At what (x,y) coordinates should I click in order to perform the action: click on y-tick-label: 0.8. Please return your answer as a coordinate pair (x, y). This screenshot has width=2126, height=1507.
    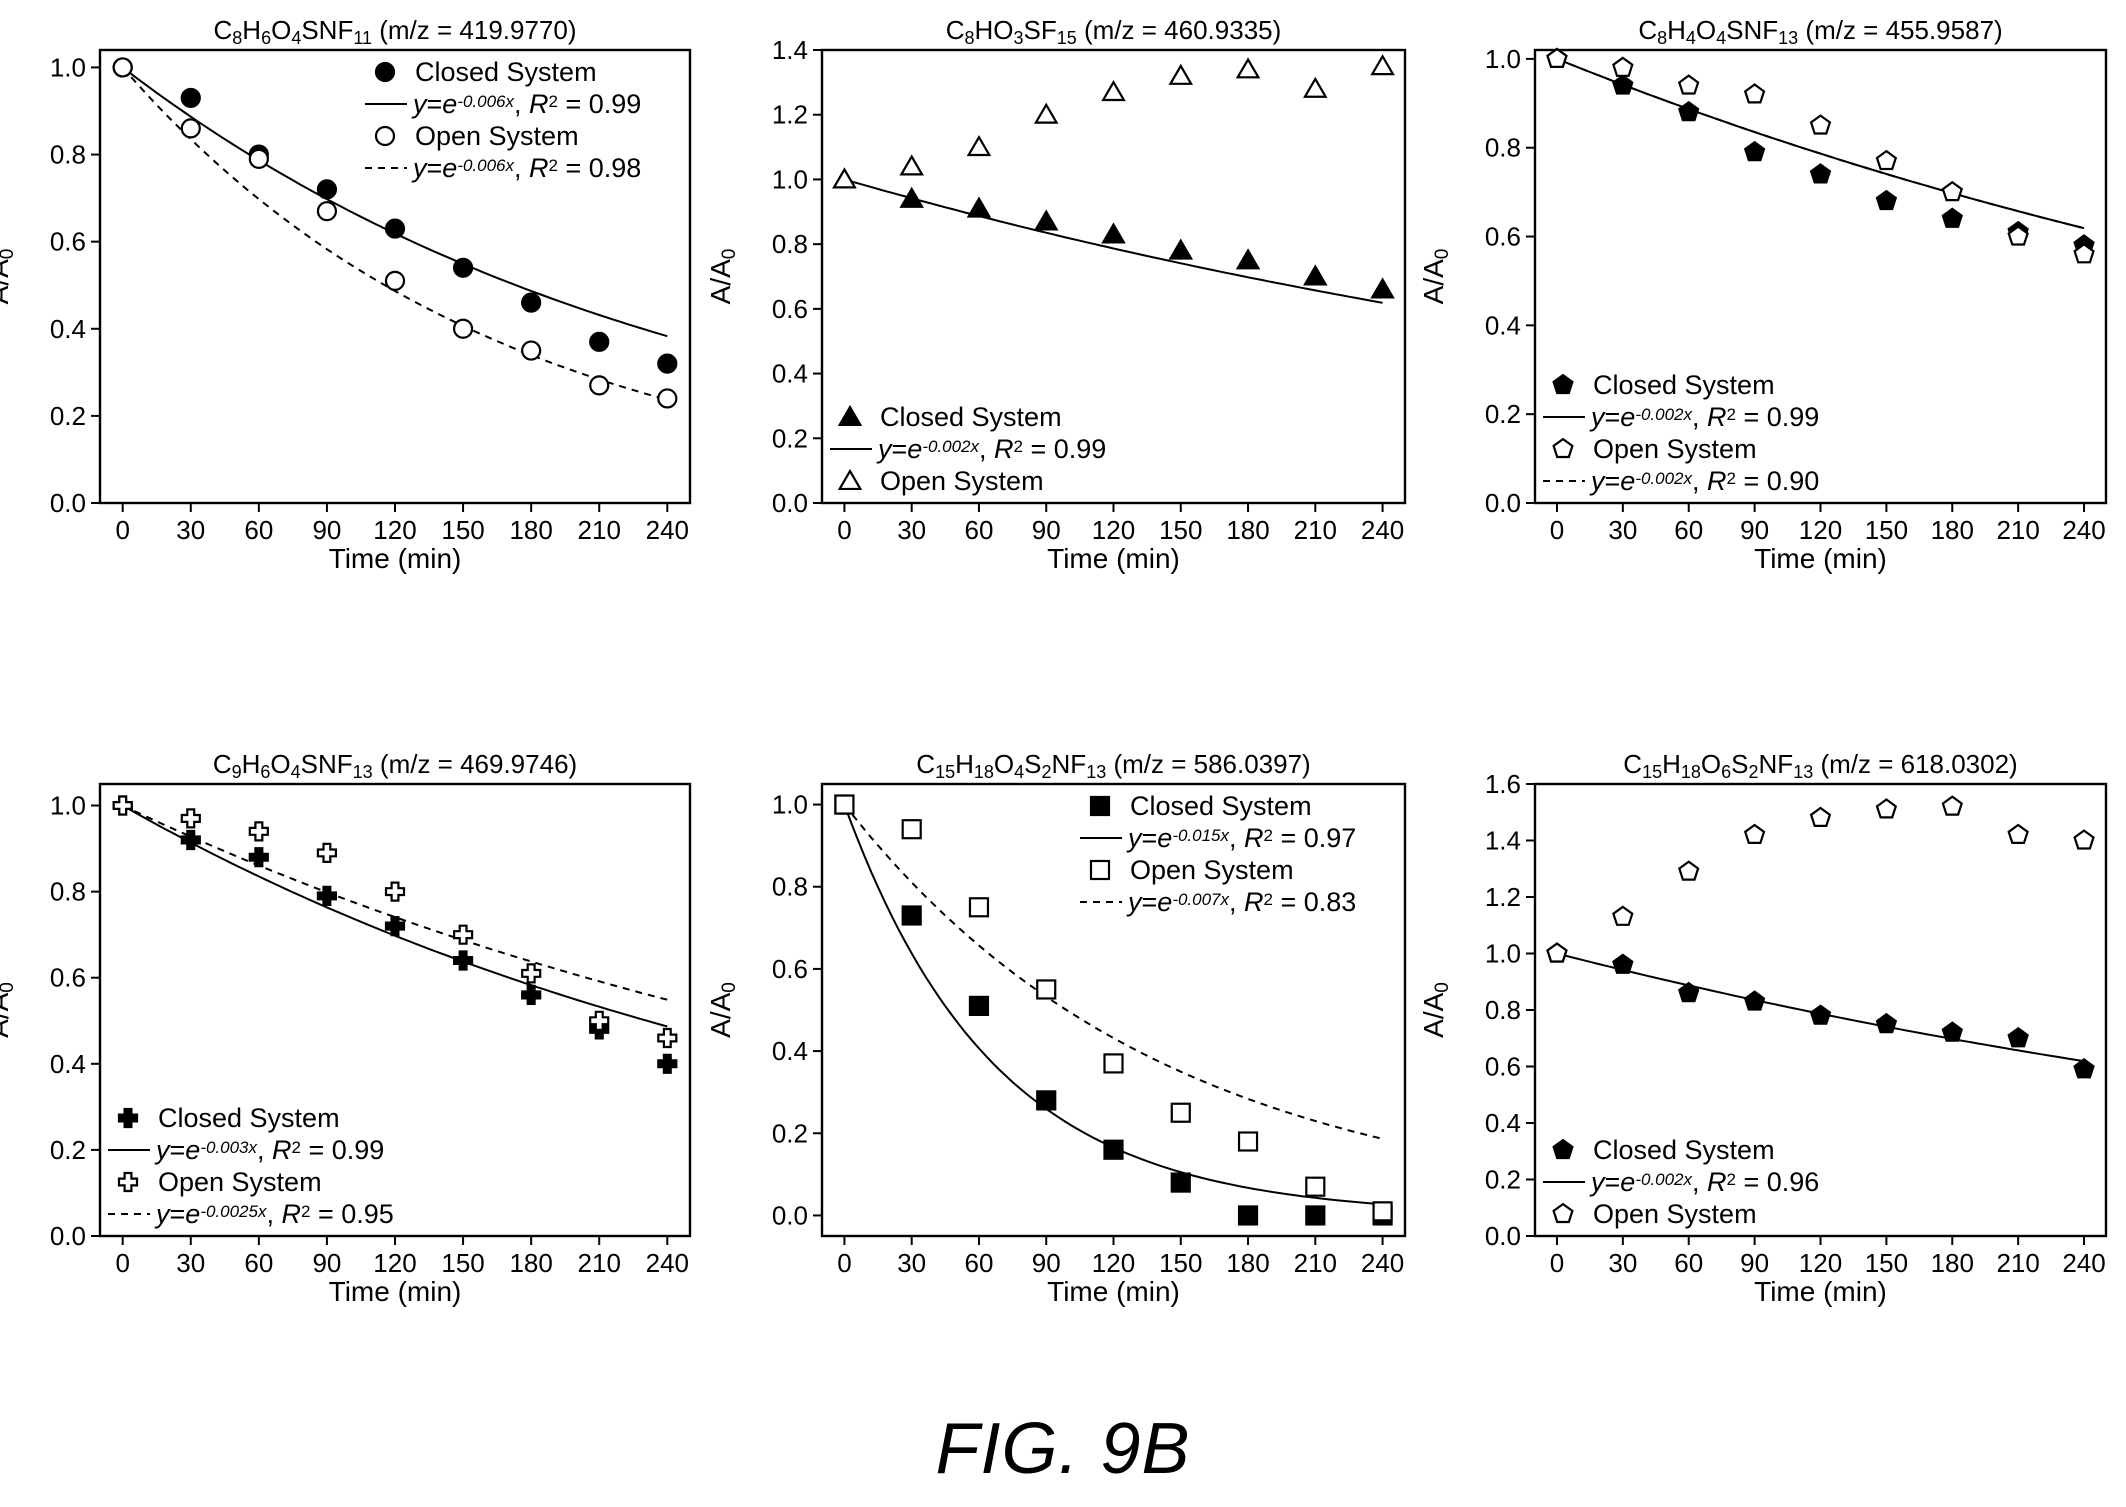
    Looking at the image, I should click on (790, 887).